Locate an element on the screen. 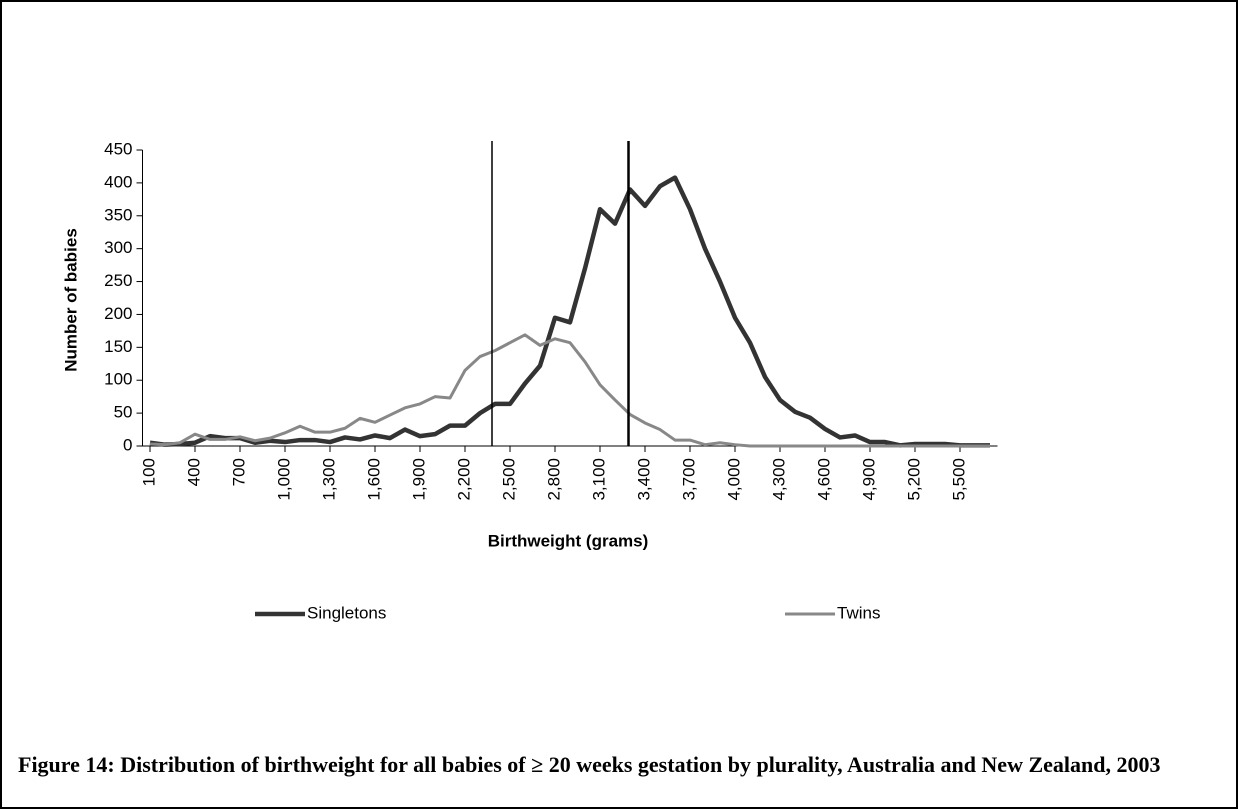 This screenshot has width=1238, height=809. x-tick-label: 100 is located at coordinates (148, 472).